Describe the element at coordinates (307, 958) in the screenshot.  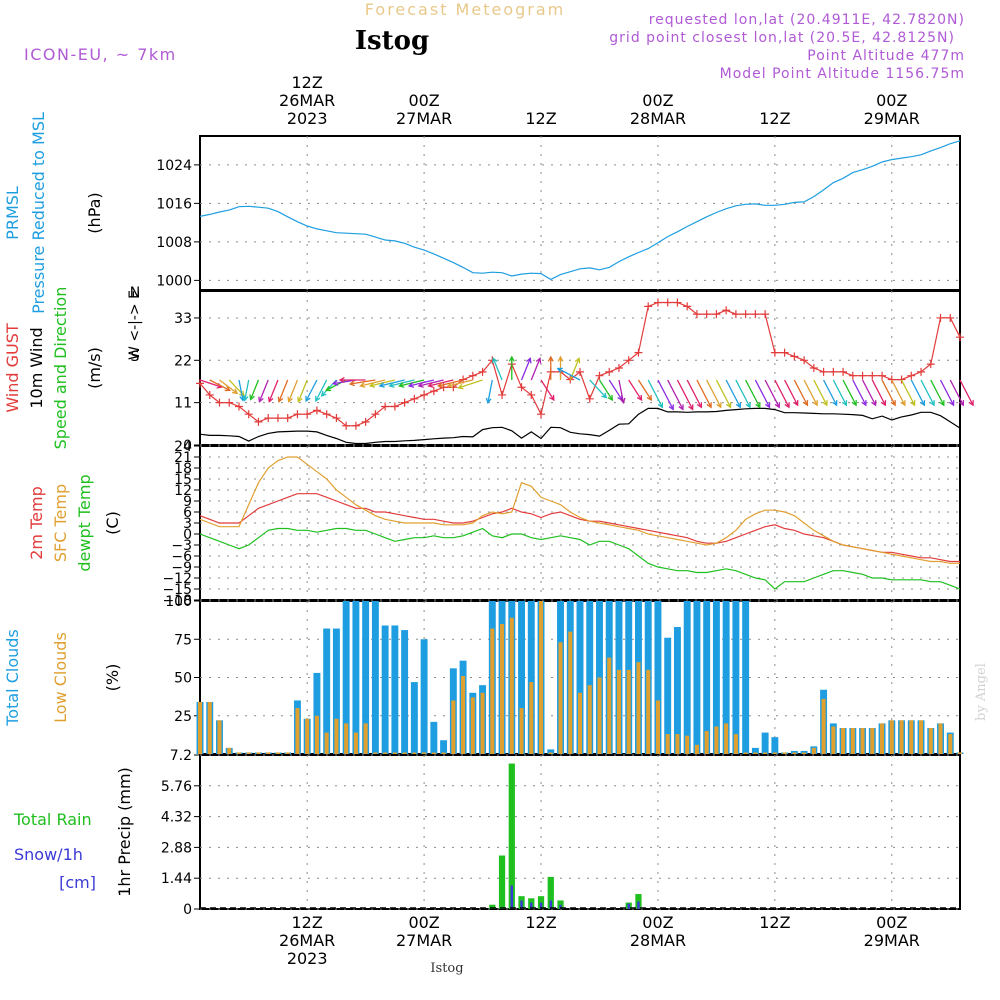
I see `bottom-time-label: 2023` at that location.